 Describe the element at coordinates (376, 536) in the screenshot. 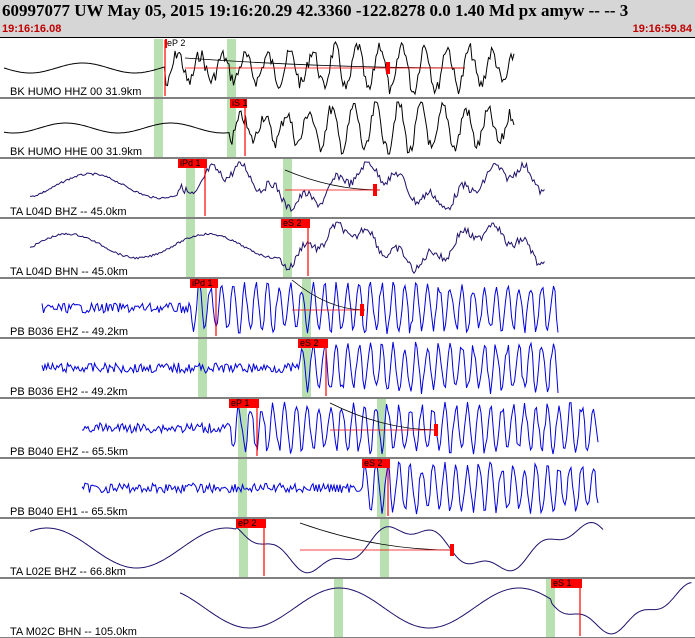

I see `coda-curve` at that location.